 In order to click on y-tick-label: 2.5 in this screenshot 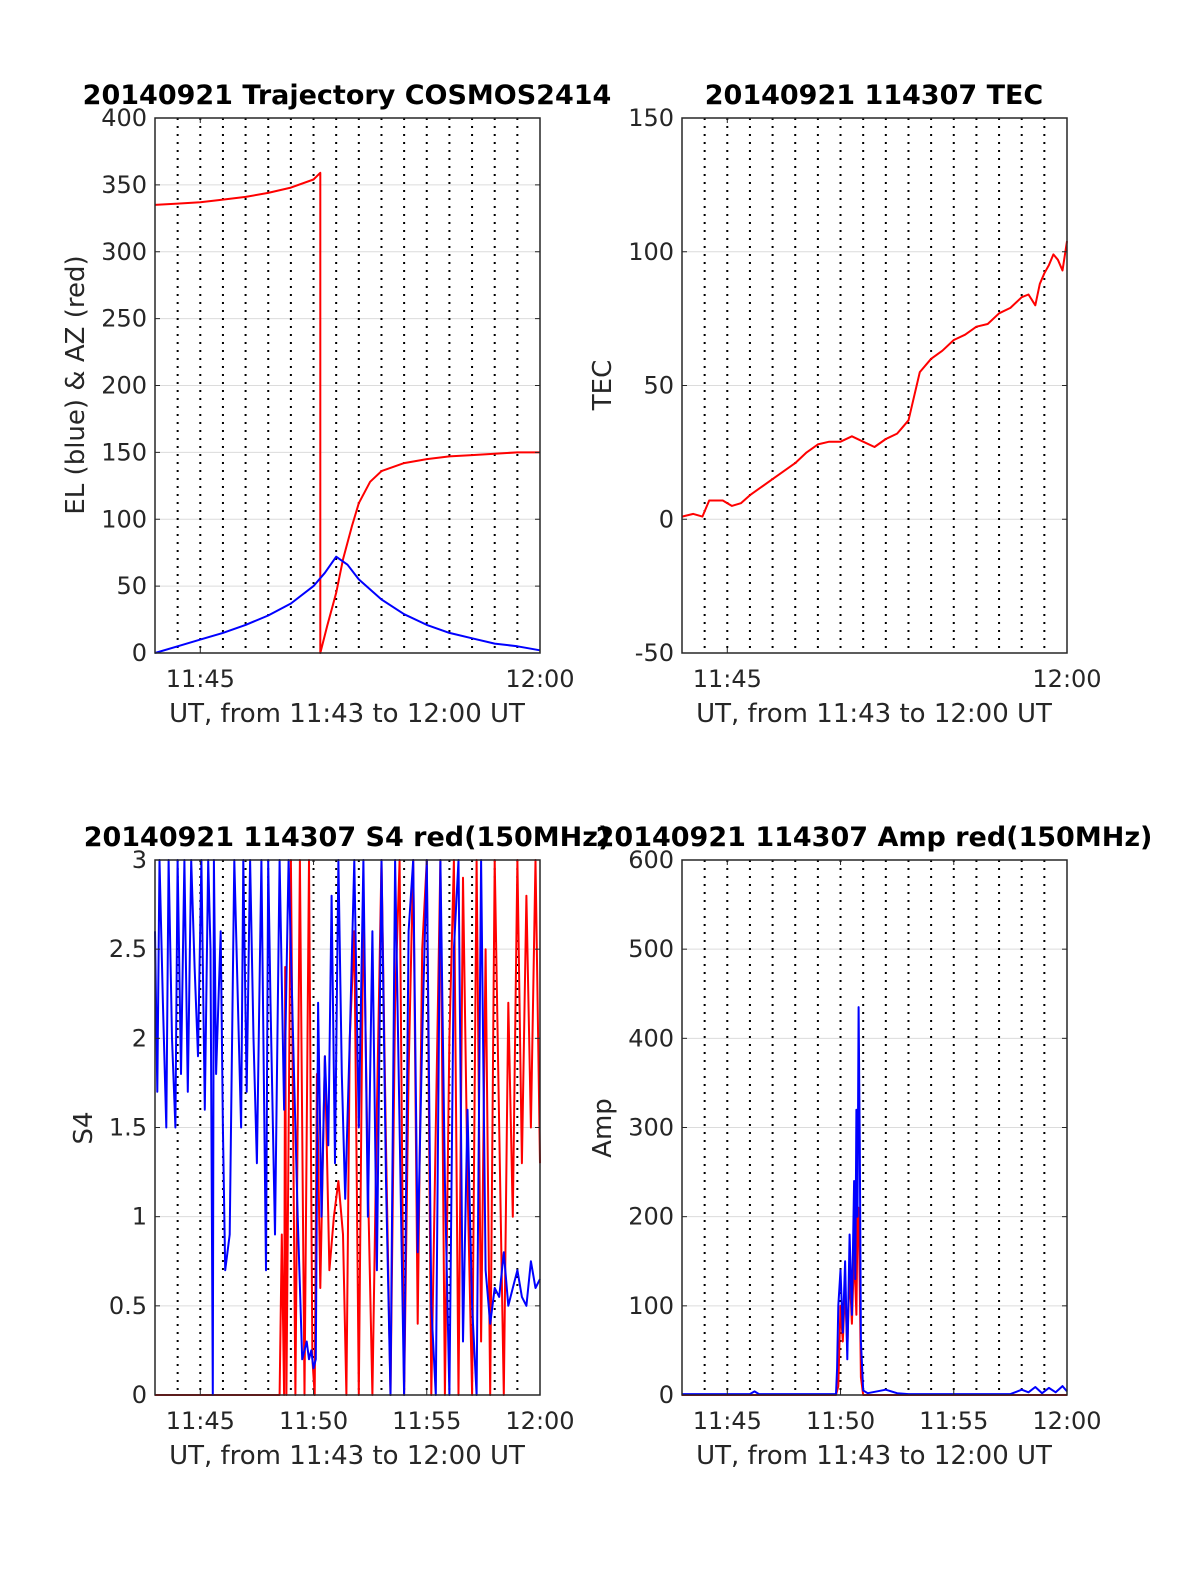, I will do `click(128, 949)`.